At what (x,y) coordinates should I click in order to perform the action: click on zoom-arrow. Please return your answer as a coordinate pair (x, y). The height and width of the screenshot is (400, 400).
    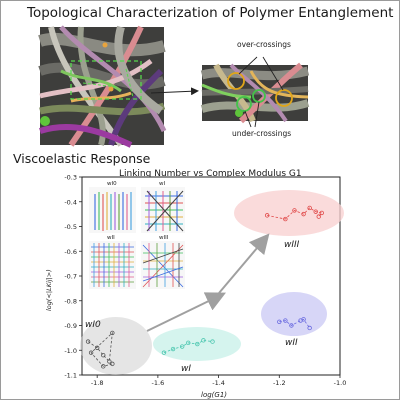
    Looking at the image, I should click on (174, 91).